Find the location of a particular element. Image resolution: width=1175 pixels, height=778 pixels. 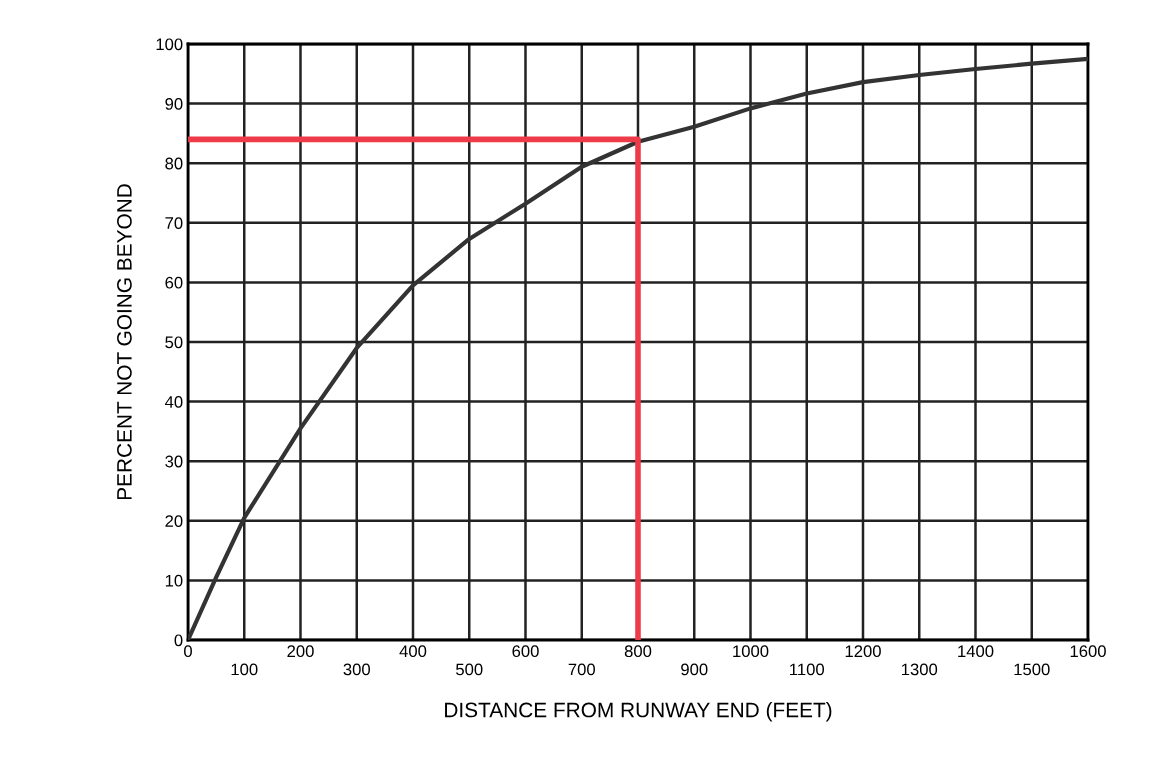

y-tick-label: 0 is located at coordinates (178, 640).